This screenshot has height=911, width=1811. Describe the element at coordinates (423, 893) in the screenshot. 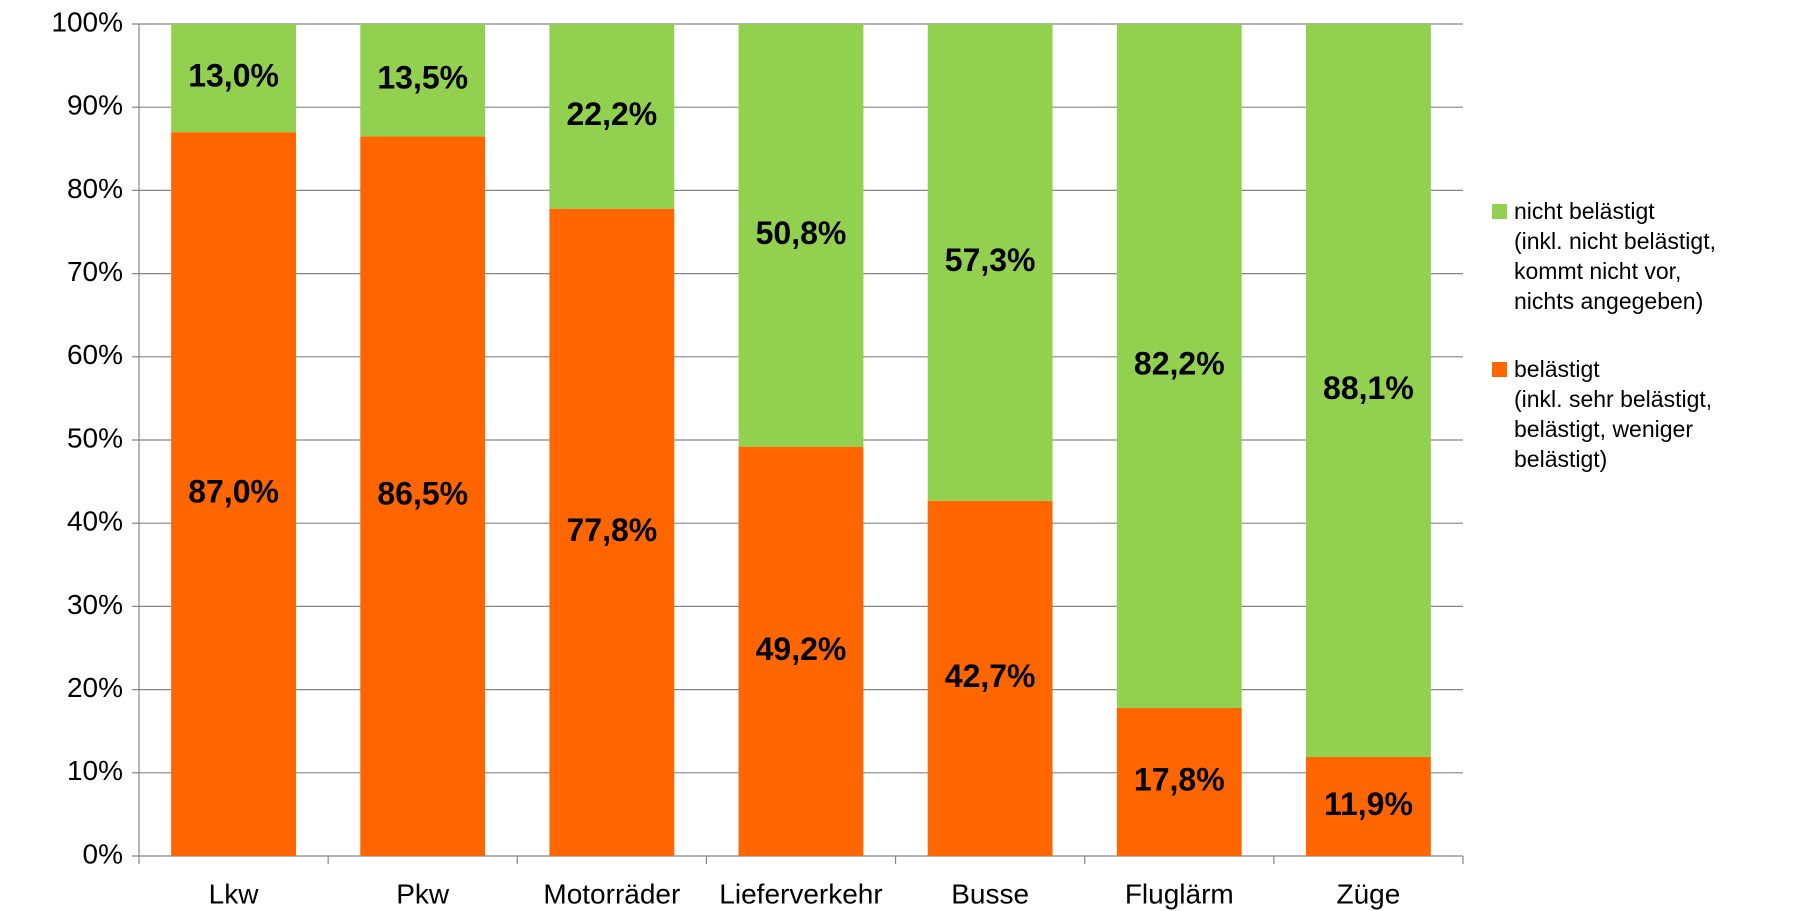

I see `x-tick-label: Pkw` at that location.